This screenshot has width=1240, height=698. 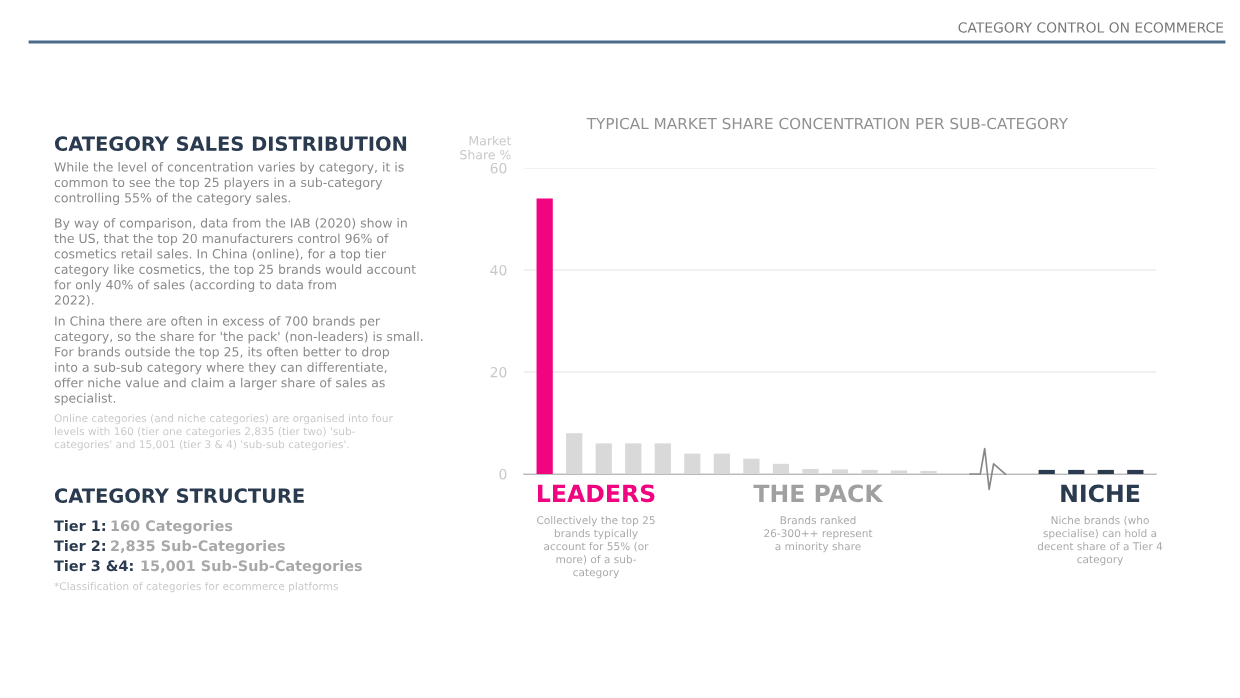 I want to click on text: CATEGORY STRUCTURE, so click(x=179, y=496).